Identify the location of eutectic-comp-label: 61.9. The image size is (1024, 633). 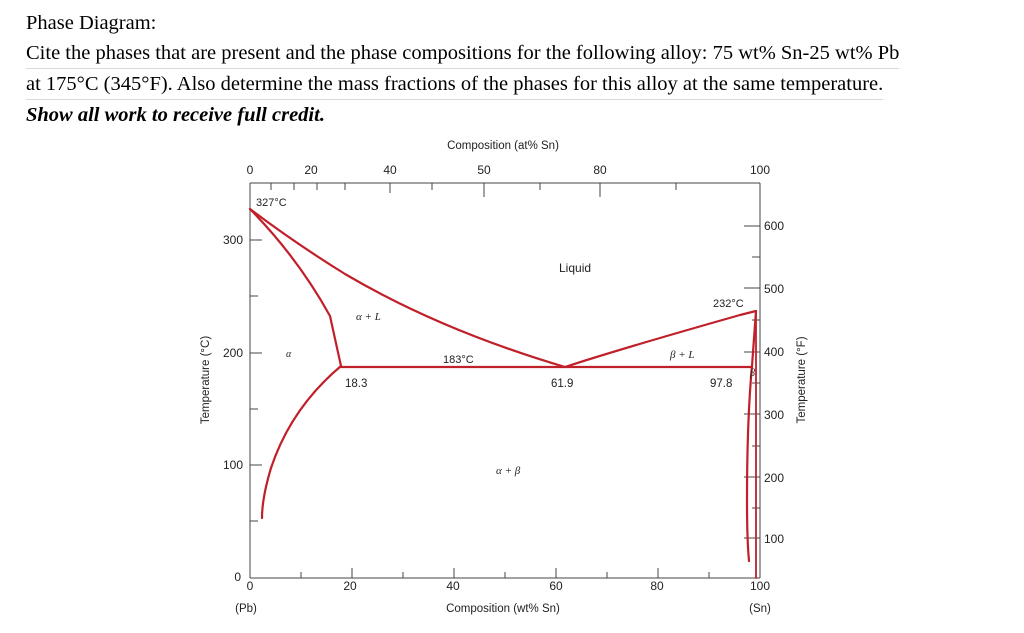
(562, 384).